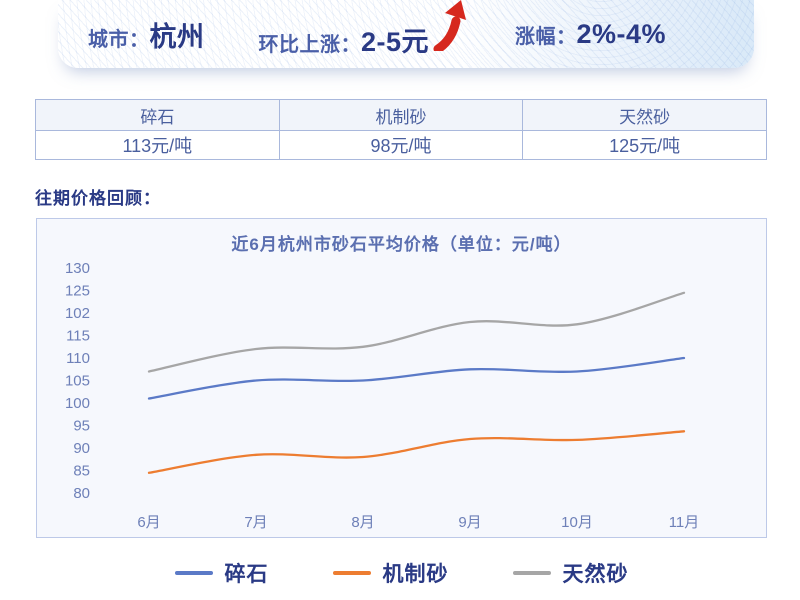 The width and height of the screenshot is (800, 600). I want to click on table-value-row: 113元/吨 98元/吨 125元/吨, so click(401, 145).